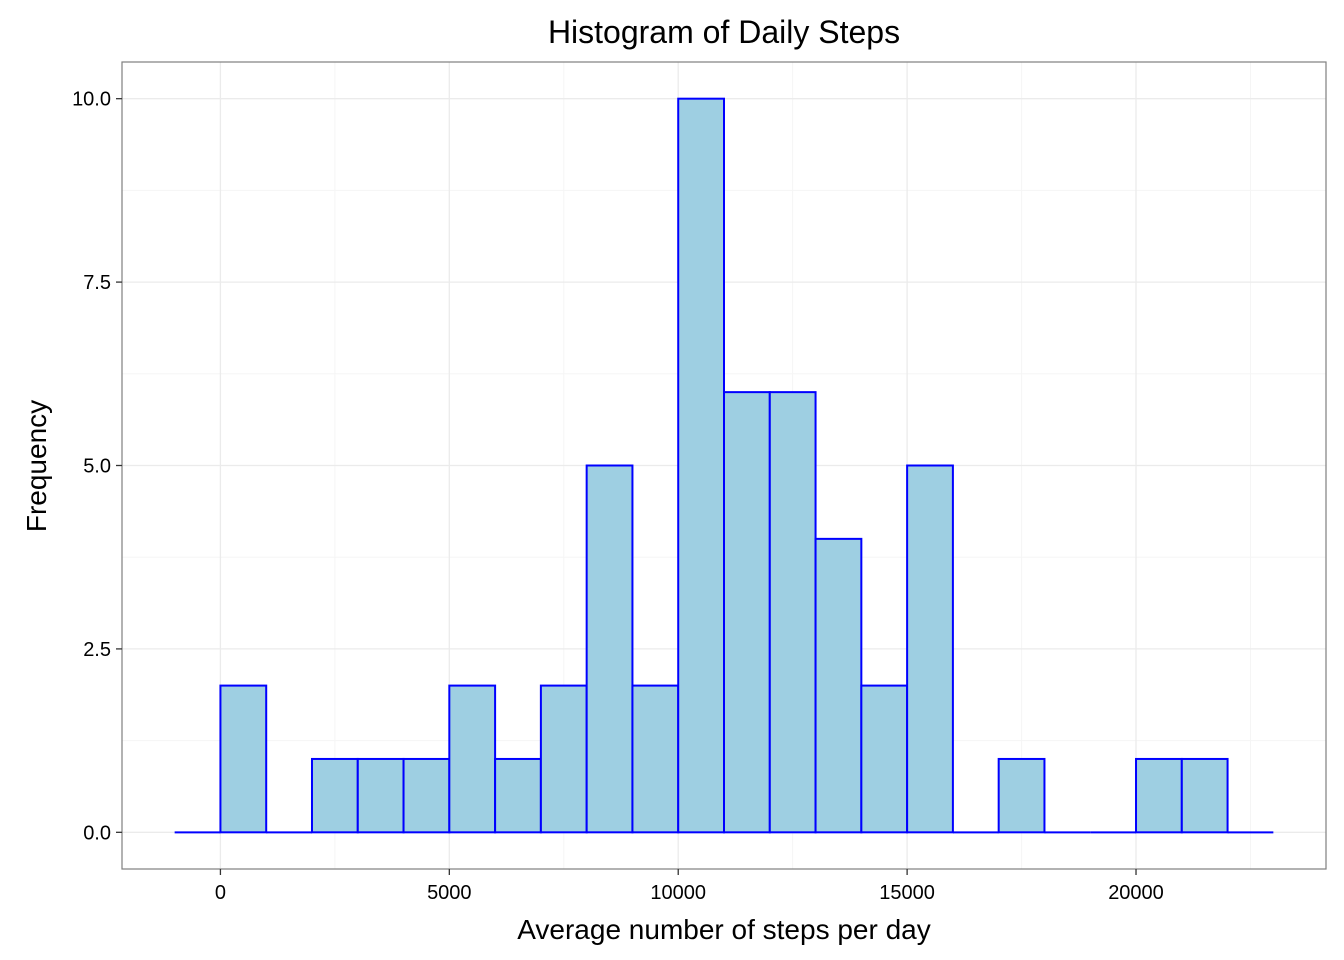  I want to click on x-axis-tick-label: 10000, so click(678, 893).